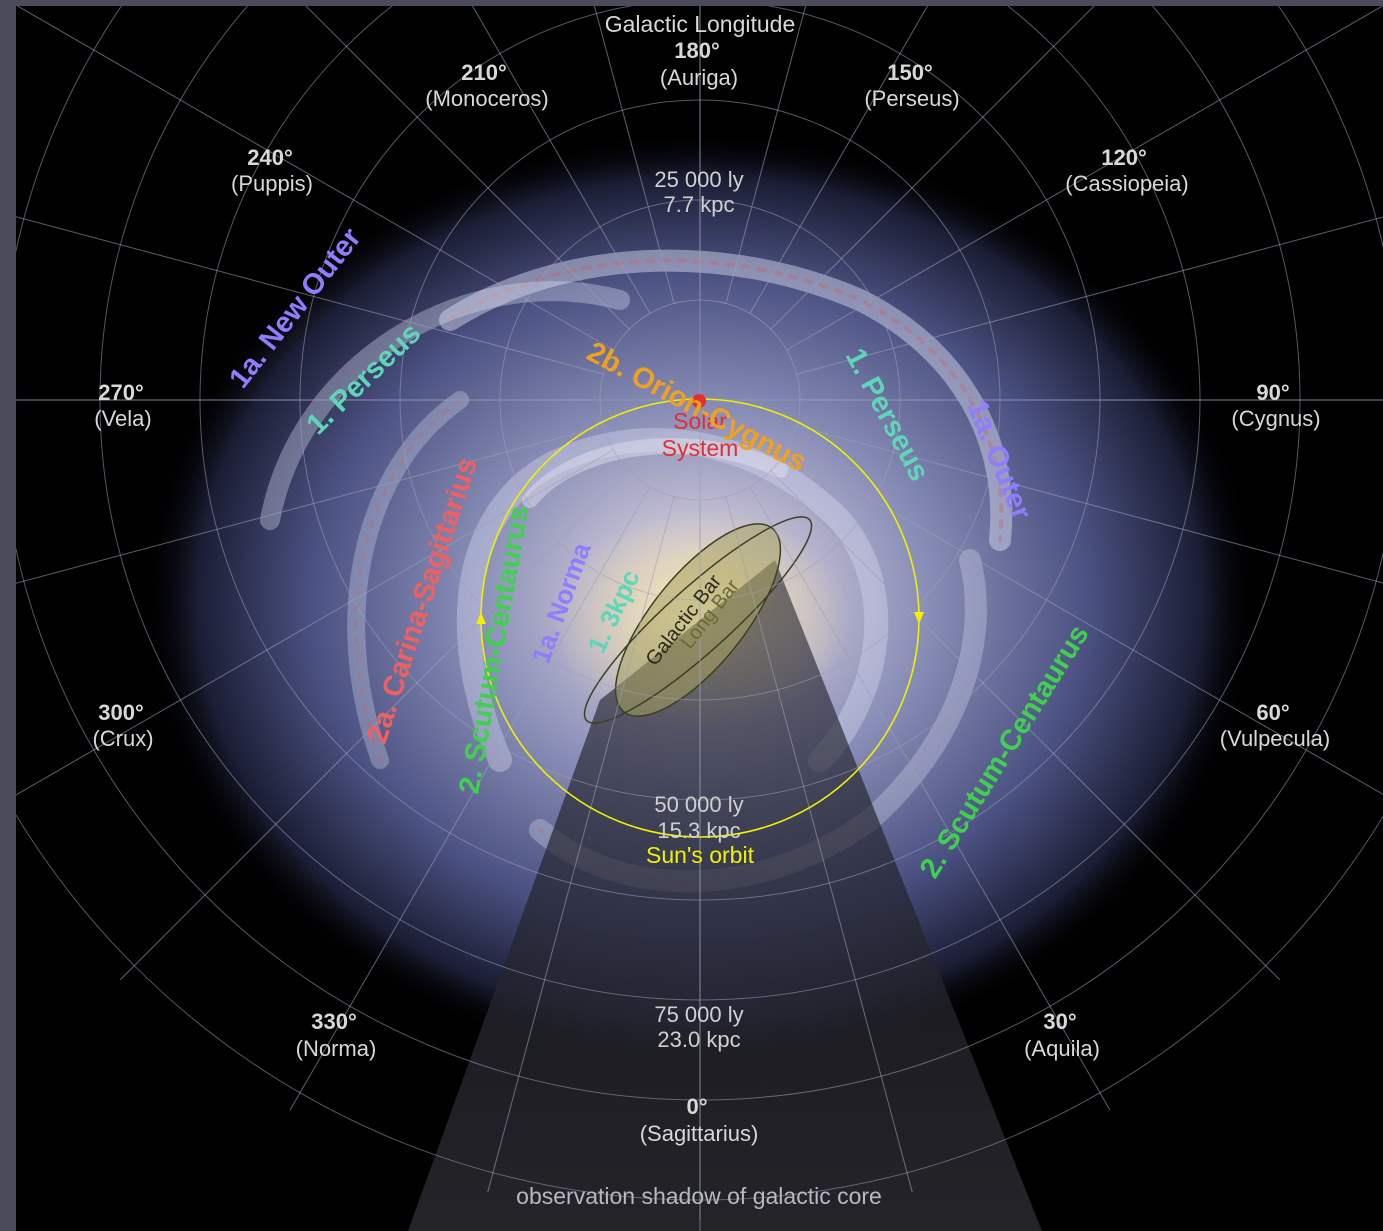  Describe the element at coordinates (484, 72) in the screenshot. I see `longitude-degree-210: 210°` at that location.